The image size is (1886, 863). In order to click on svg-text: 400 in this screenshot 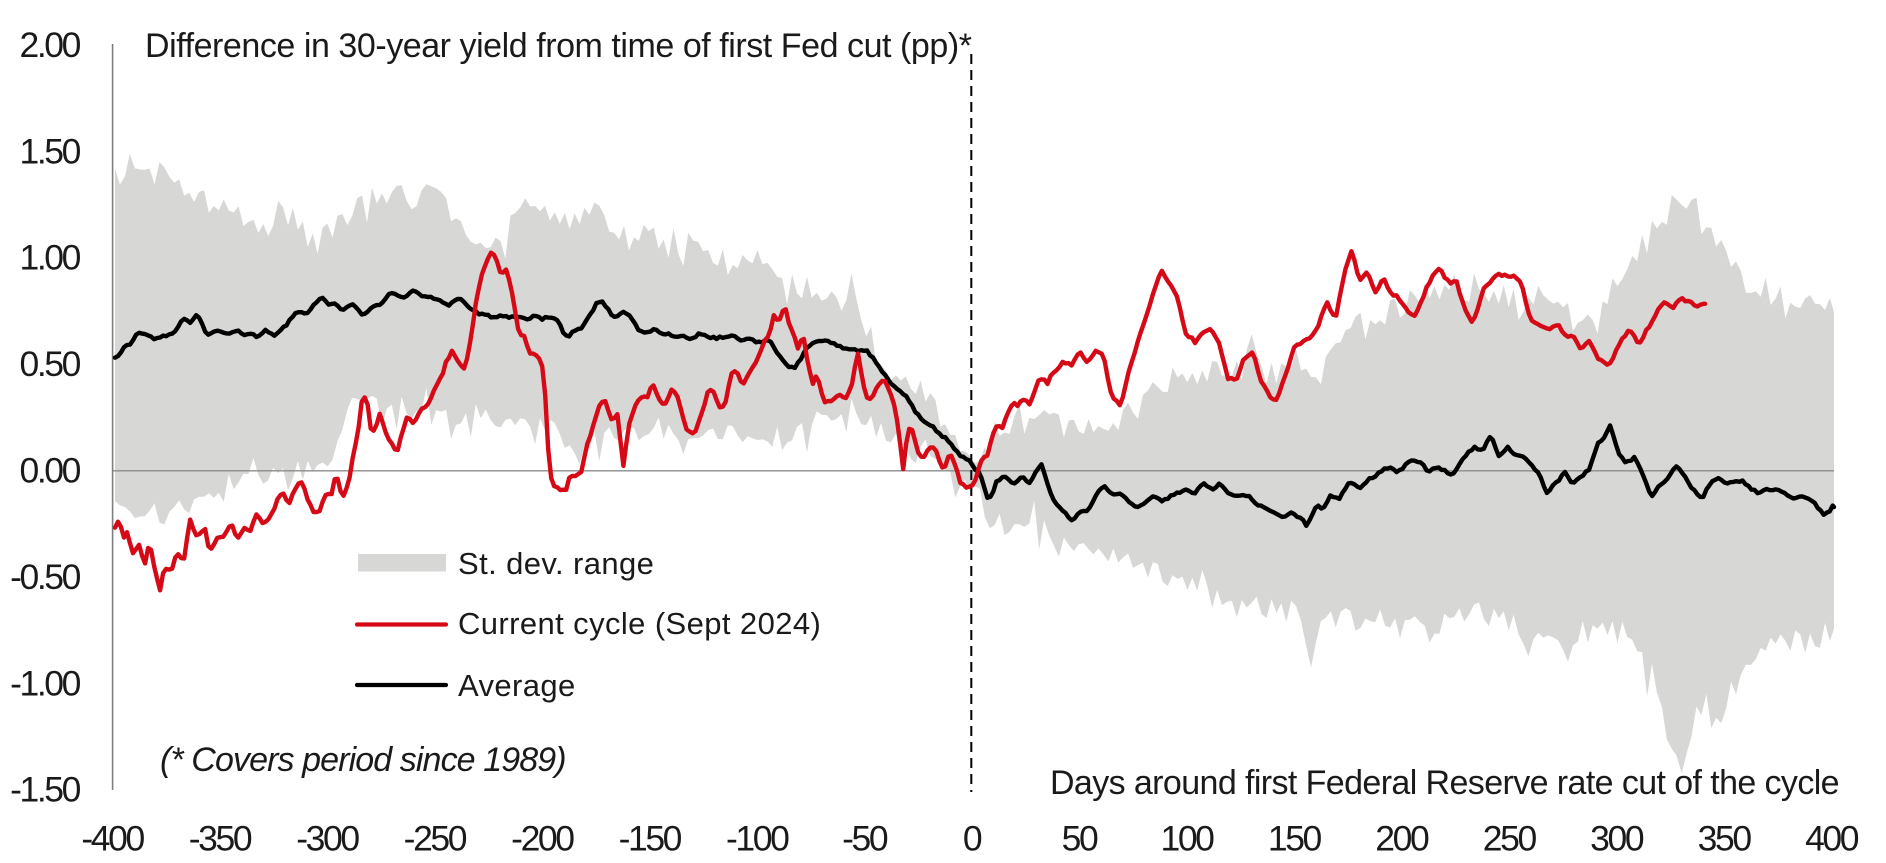, I will do `click(1832, 839)`.